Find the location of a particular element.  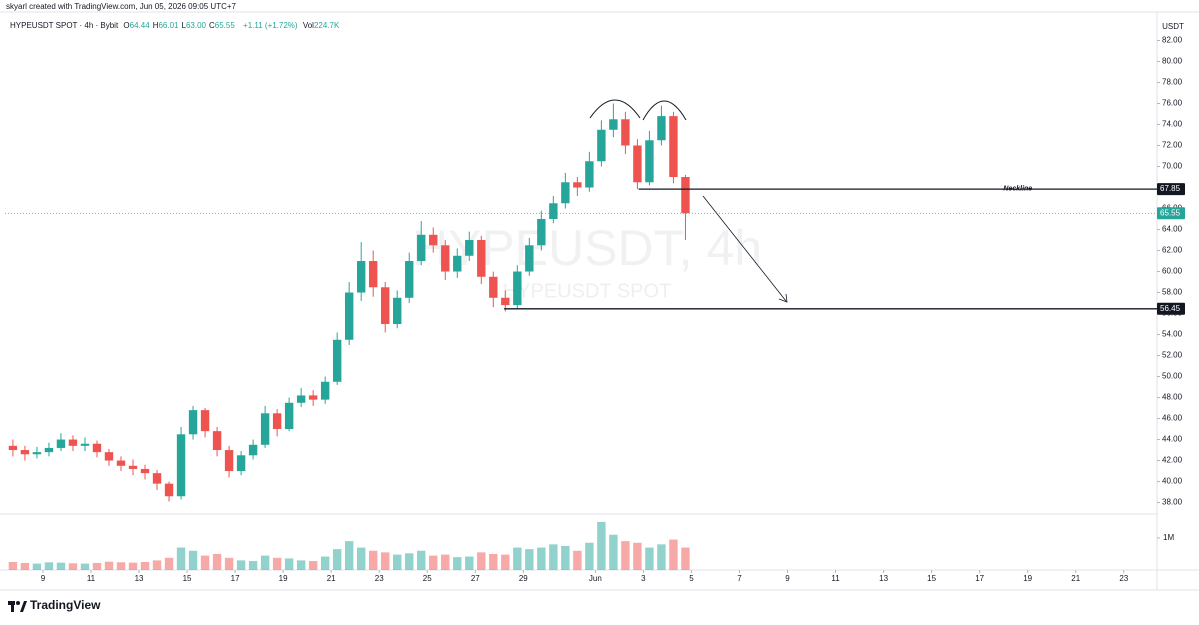

ohlc-key: L is located at coordinates (183, 25).